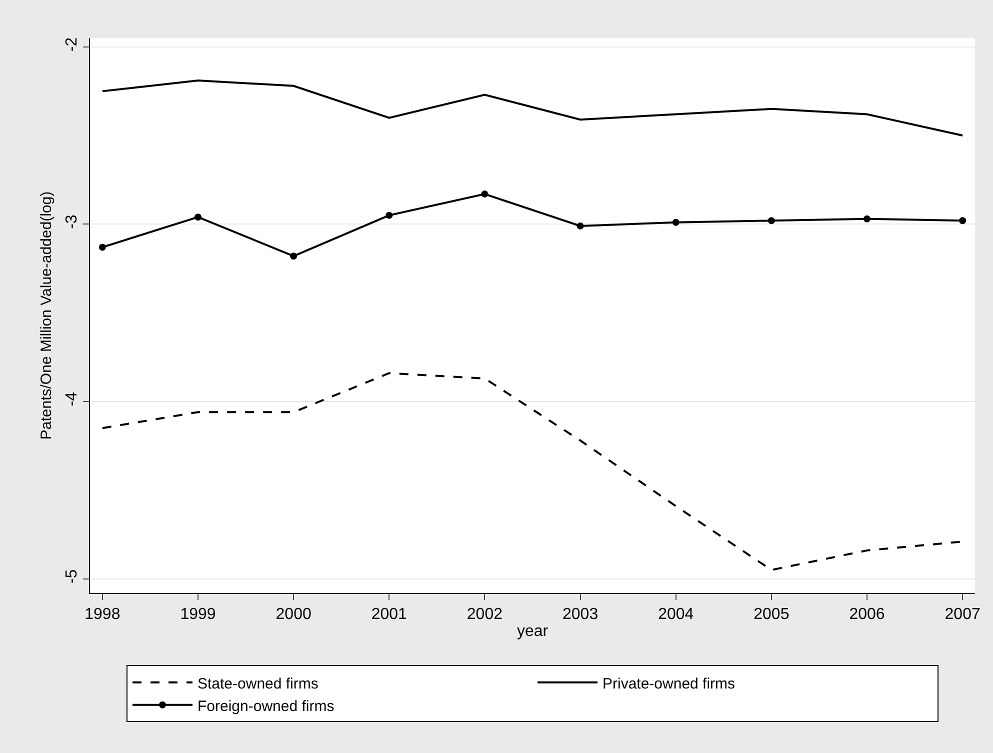  I want to click on x-tick-label: 2000, so click(294, 615).